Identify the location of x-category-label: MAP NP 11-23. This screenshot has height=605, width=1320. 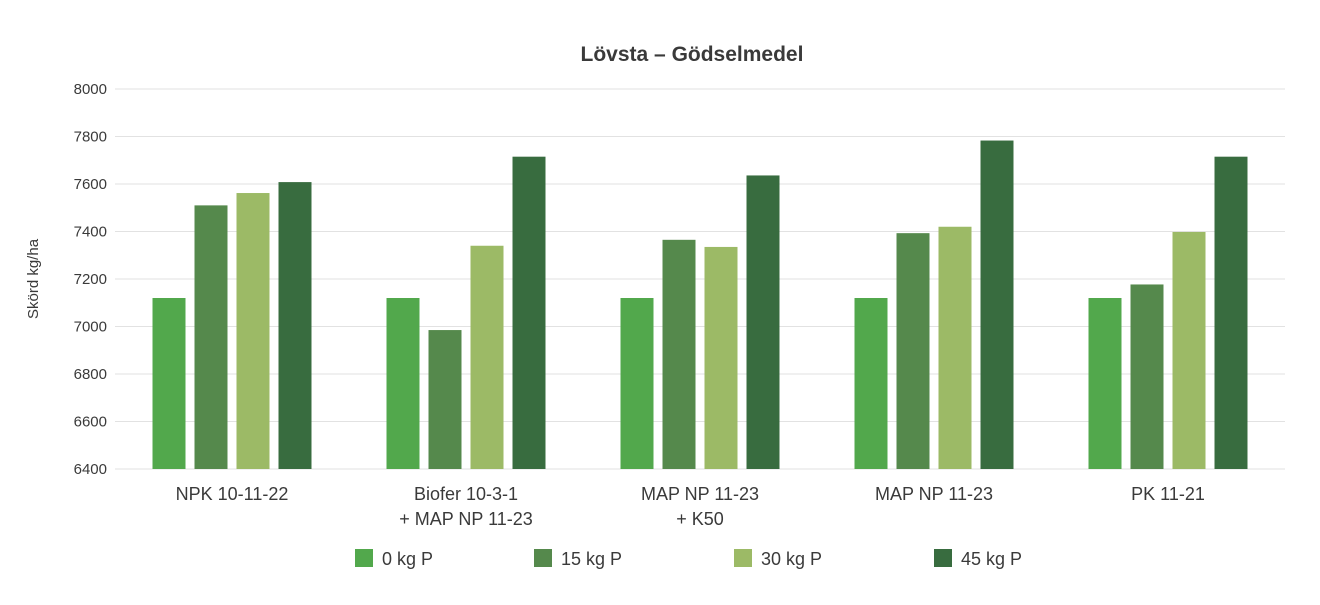
(934, 494).